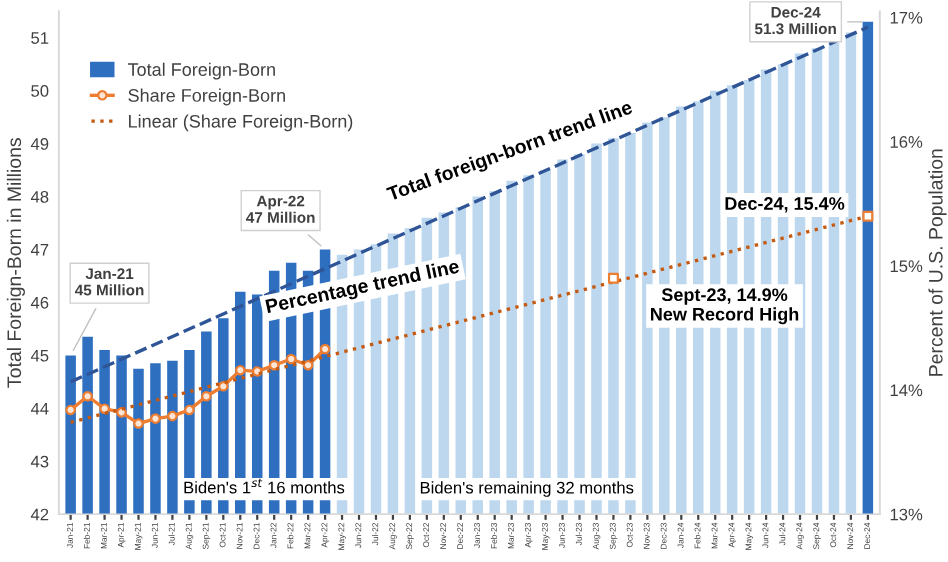 This screenshot has width=948, height=562. What do you see at coordinates (906, 17) in the screenshot?
I see `y2-tick-label: 17%` at bounding box center [906, 17].